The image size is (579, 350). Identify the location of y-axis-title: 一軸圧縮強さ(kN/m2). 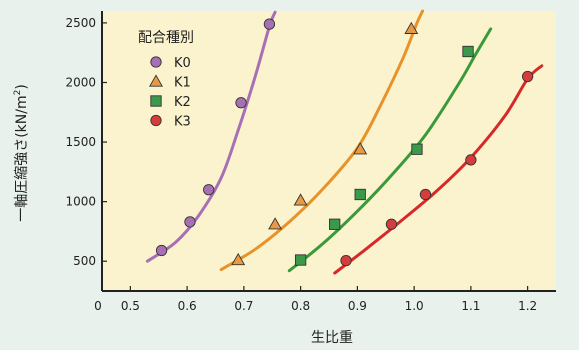
(21, 153).